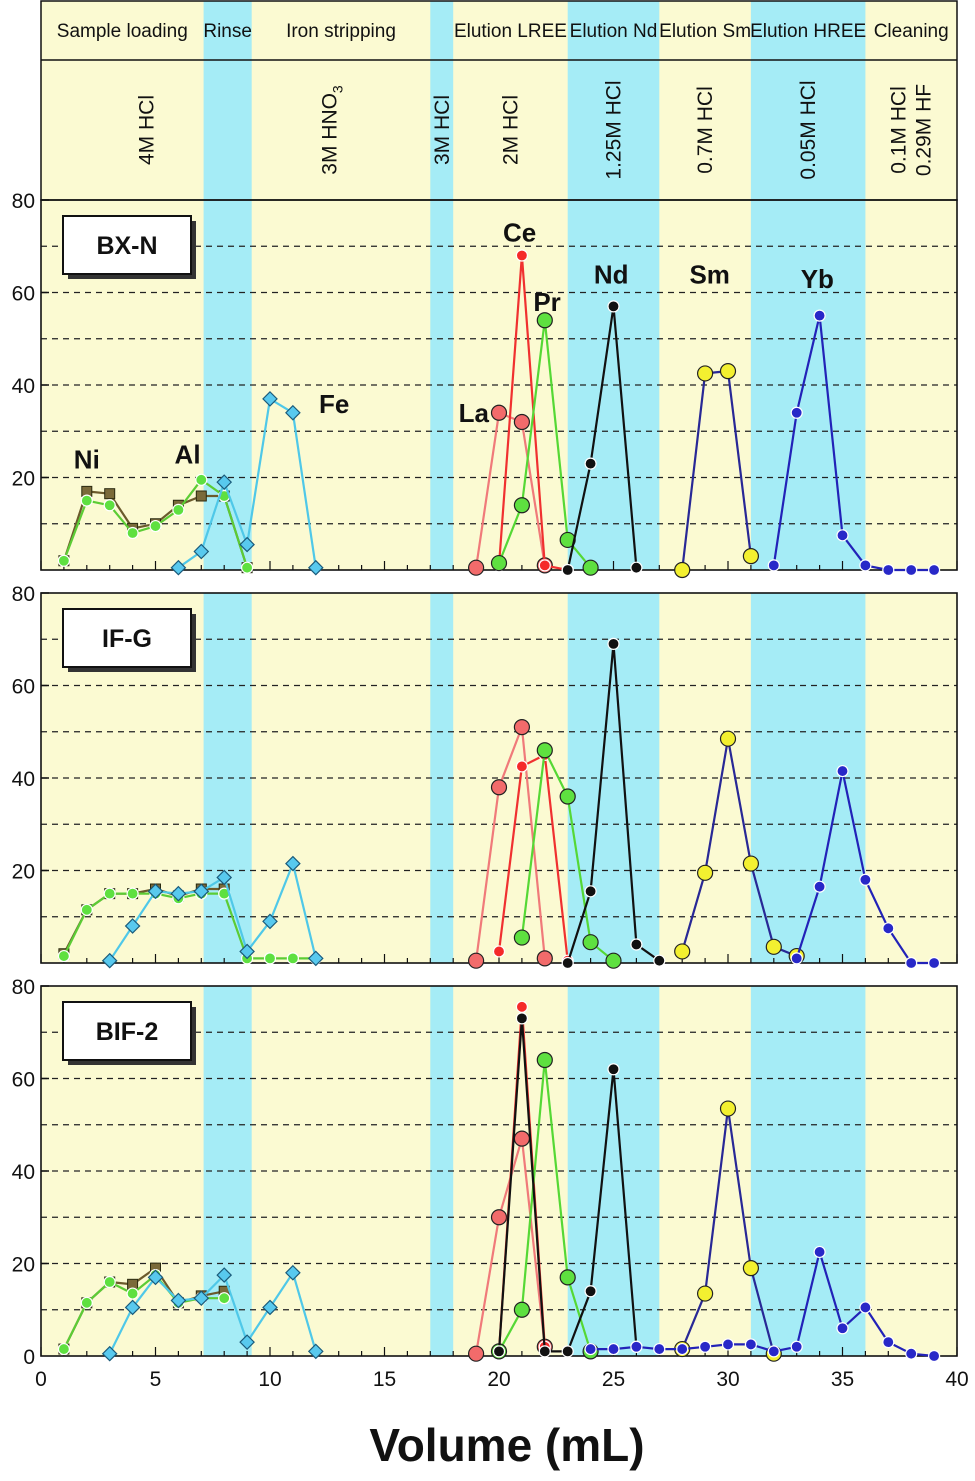 Image resolution: width=975 pixels, height=1481 pixels. What do you see at coordinates (487, 974) in the screenshot?
I see `panel-gap` at bounding box center [487, 974].